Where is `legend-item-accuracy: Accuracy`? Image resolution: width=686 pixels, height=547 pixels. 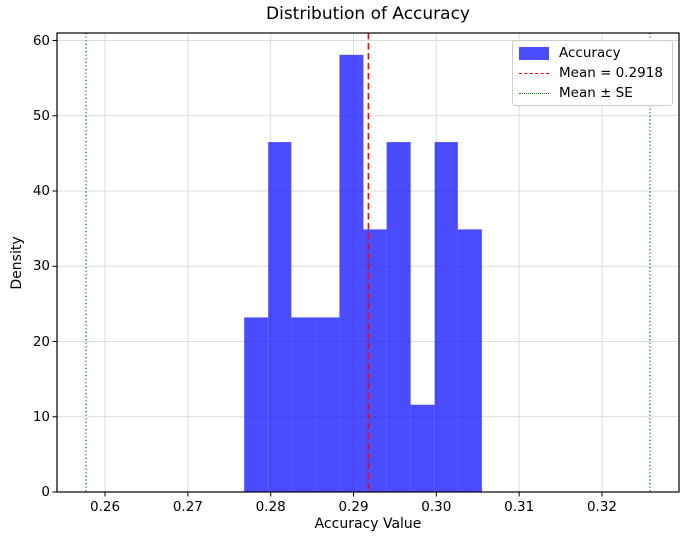
legend-item-accuracy: Accuracy is located at coordinates (592, 53).